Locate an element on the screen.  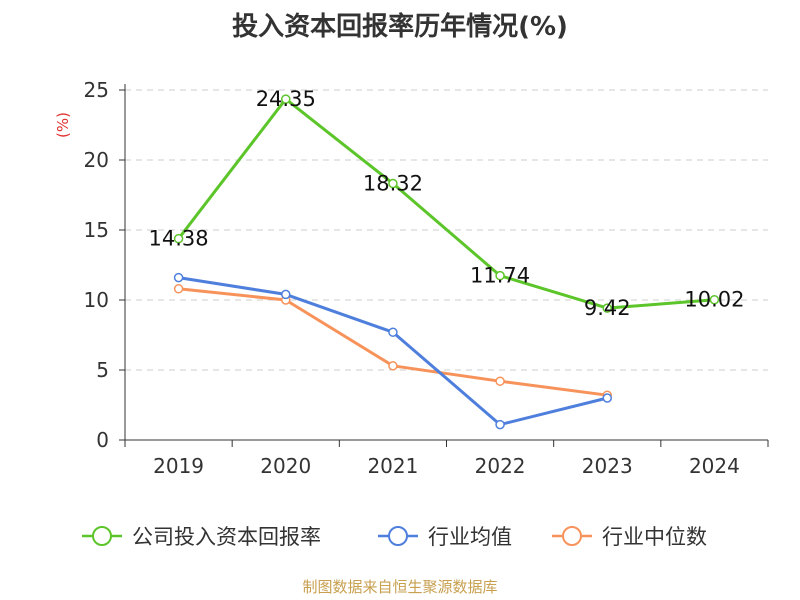
legend: 公司投入资本回报率 行业均值 行业中位数 is located at coordinates (394, 537).